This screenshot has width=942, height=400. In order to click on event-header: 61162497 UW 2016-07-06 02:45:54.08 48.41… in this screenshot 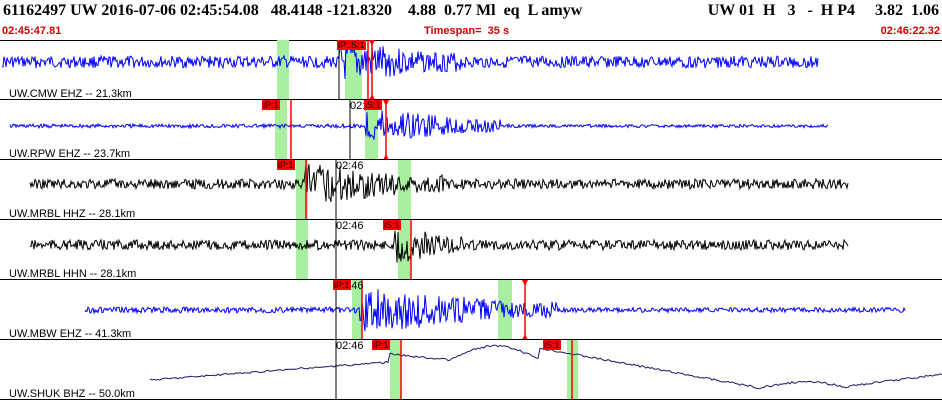, I will do `click(471, 20)`.